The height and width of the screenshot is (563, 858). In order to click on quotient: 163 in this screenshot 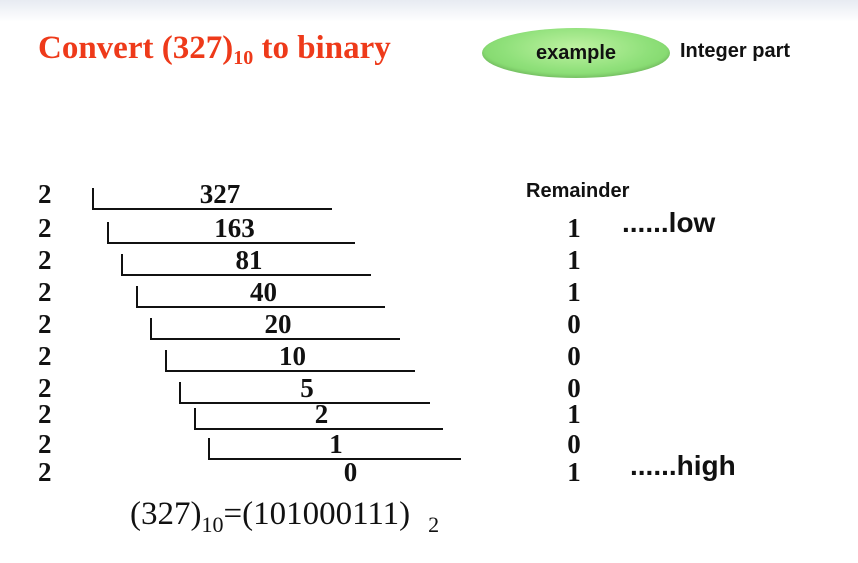, I will do `click(234, 228)`.